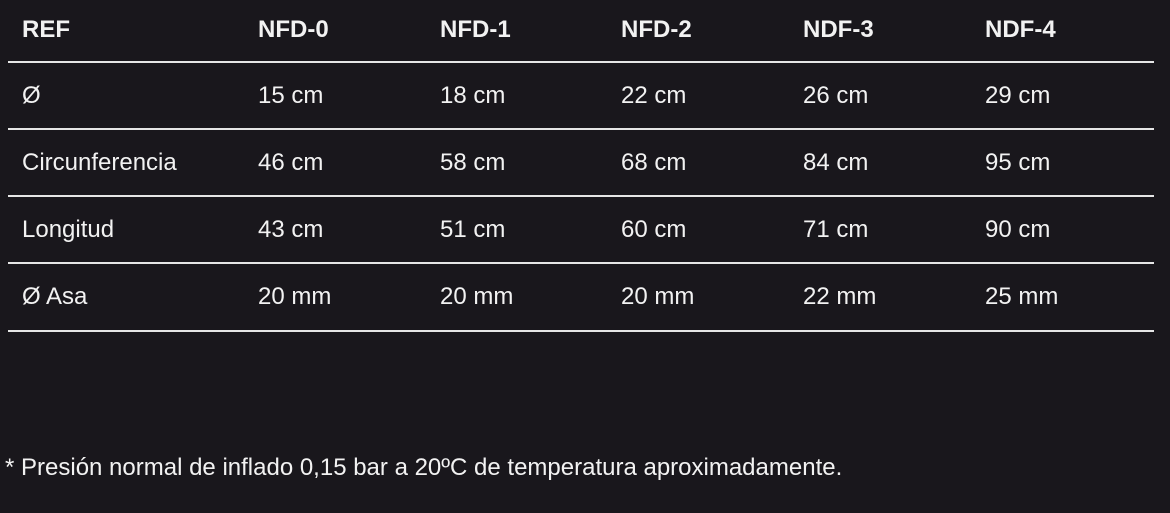 The width and height of the screenshot is (1170, 513). I want to click on table-cell: 68 cm, so click(654, 162).